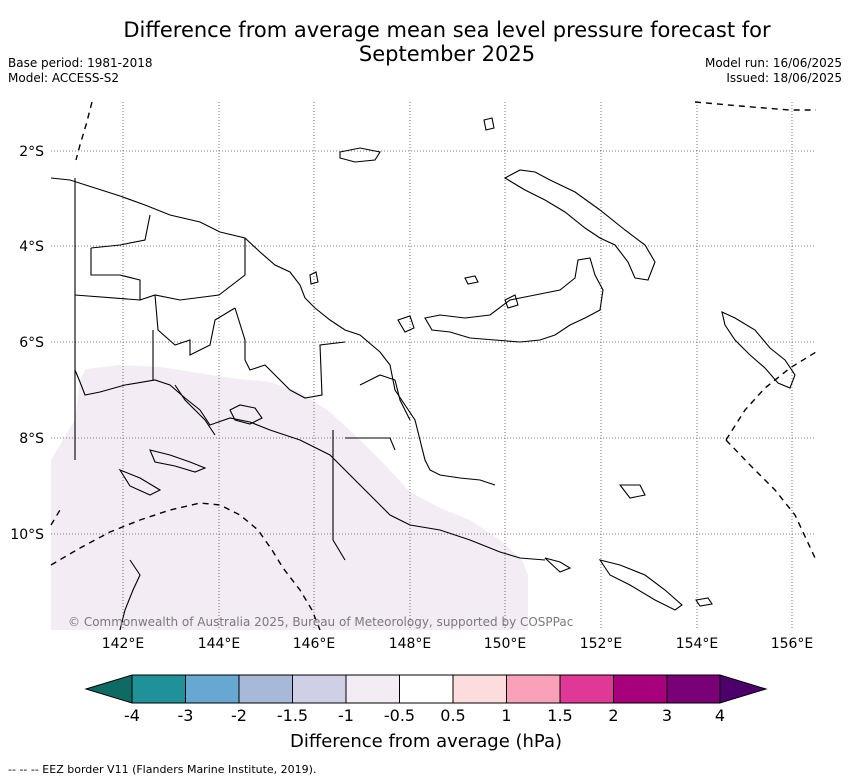 The width and height of the screenshot is (850, 781). I want to click on colorbar-label: -3, so click(186, 715).